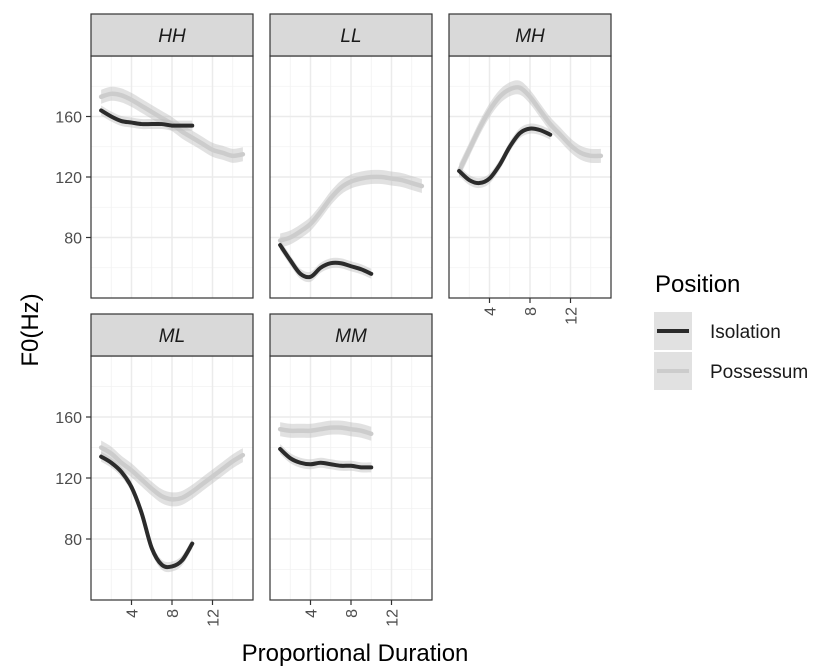 This screenshot has width=828, height=667. I want to click on strip-label-mh: MH, so click(530, 36).